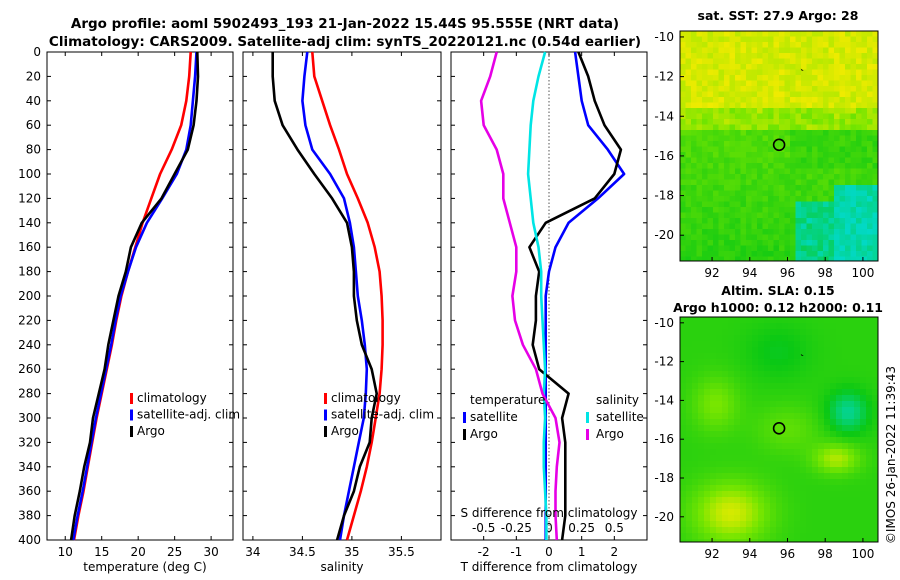  Describe the element at coordinates (891, 455) in the screenshot. I see `credit-text: ©IMOS 26-Jan-2022 11:39:43` at that location.